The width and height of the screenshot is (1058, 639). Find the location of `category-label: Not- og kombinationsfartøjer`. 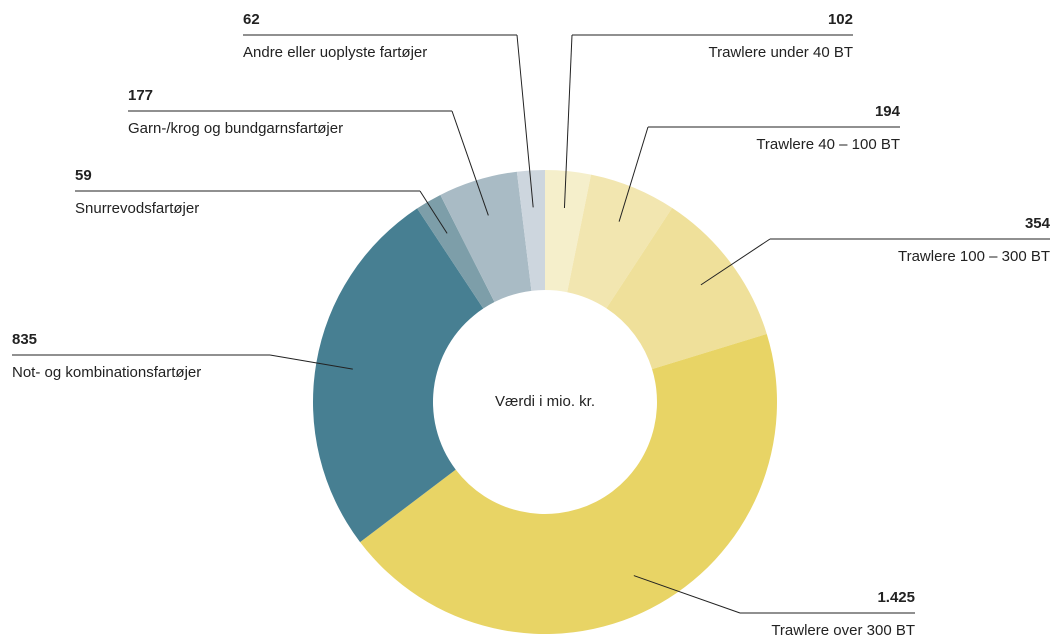

category-label: Not- og kombinationsfartøjer is located at coordinates (106, 372).